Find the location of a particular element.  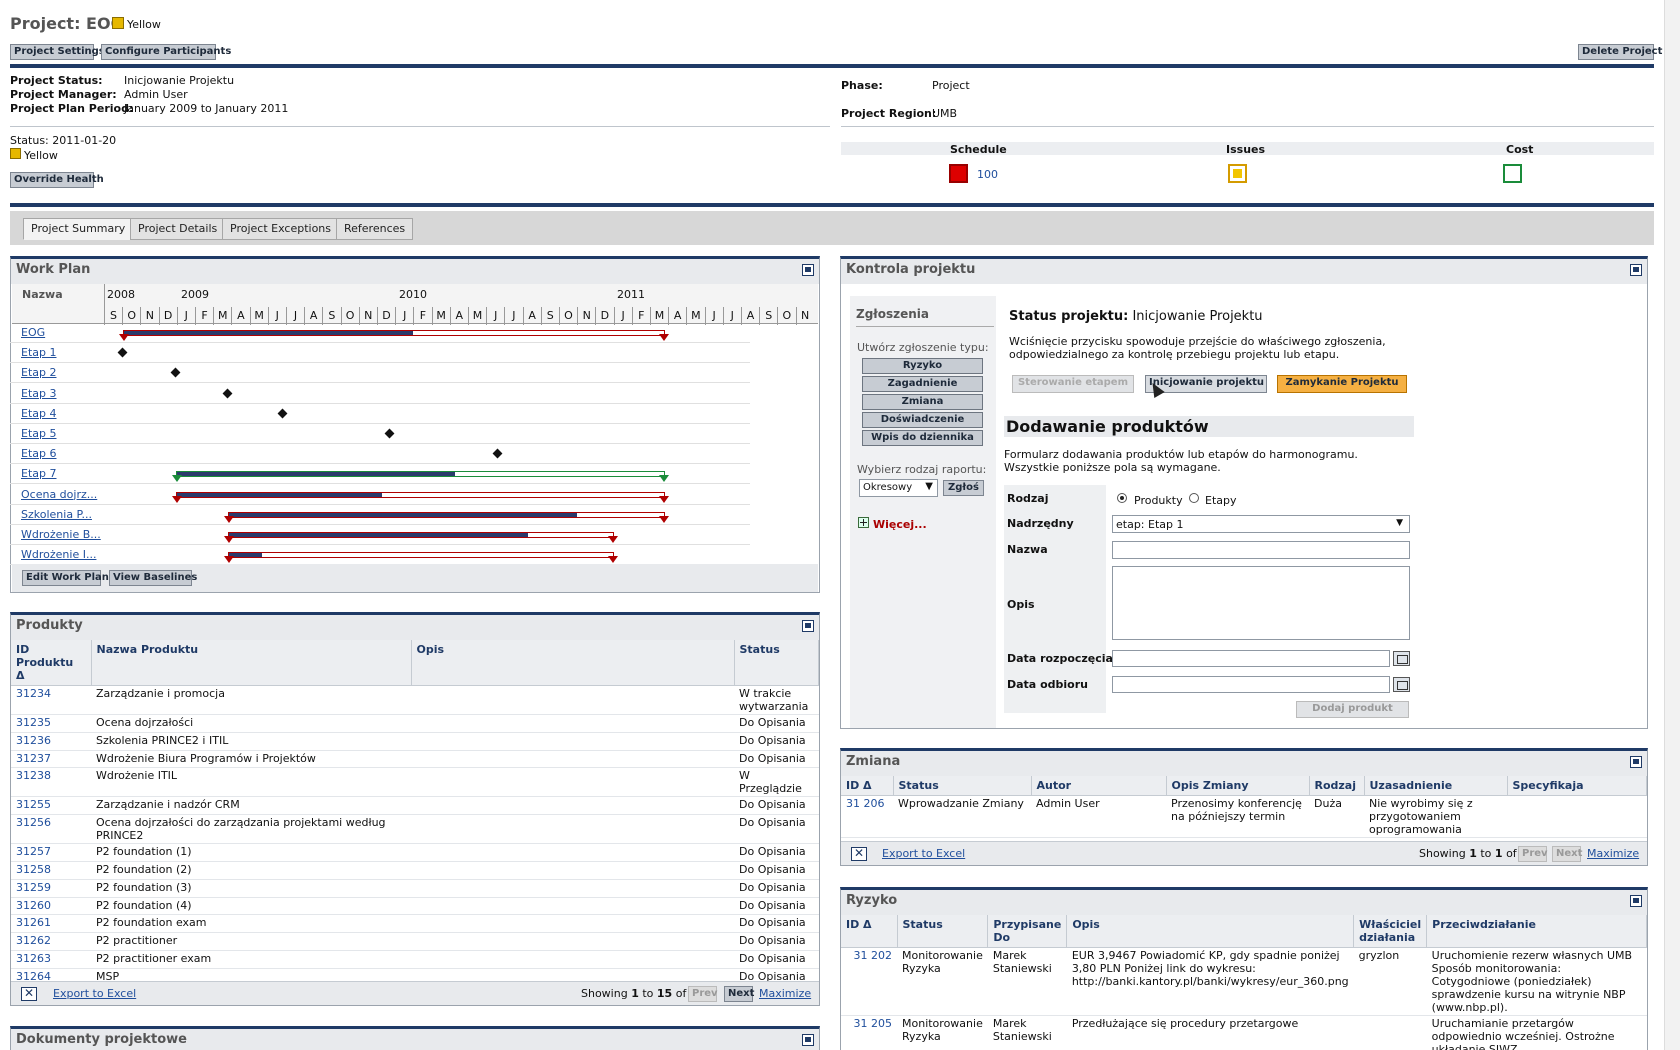

zmiana-col-header: Autor is located at coordinates (1099, 786).